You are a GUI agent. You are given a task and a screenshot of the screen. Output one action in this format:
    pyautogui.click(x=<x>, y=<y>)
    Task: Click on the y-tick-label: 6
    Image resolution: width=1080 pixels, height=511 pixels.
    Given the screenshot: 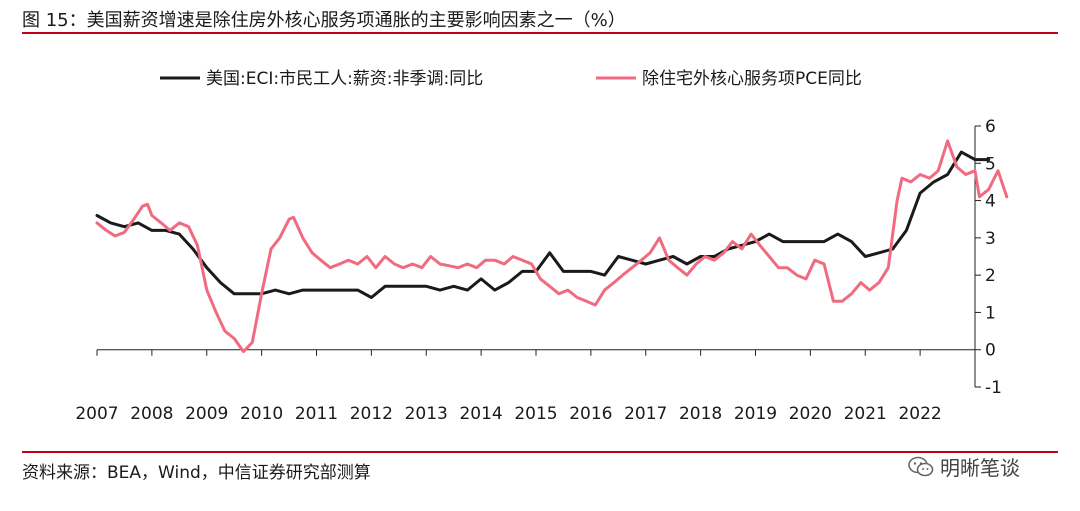 What is the action you would take?
    pyautogui.click(x=990, y=127)
    